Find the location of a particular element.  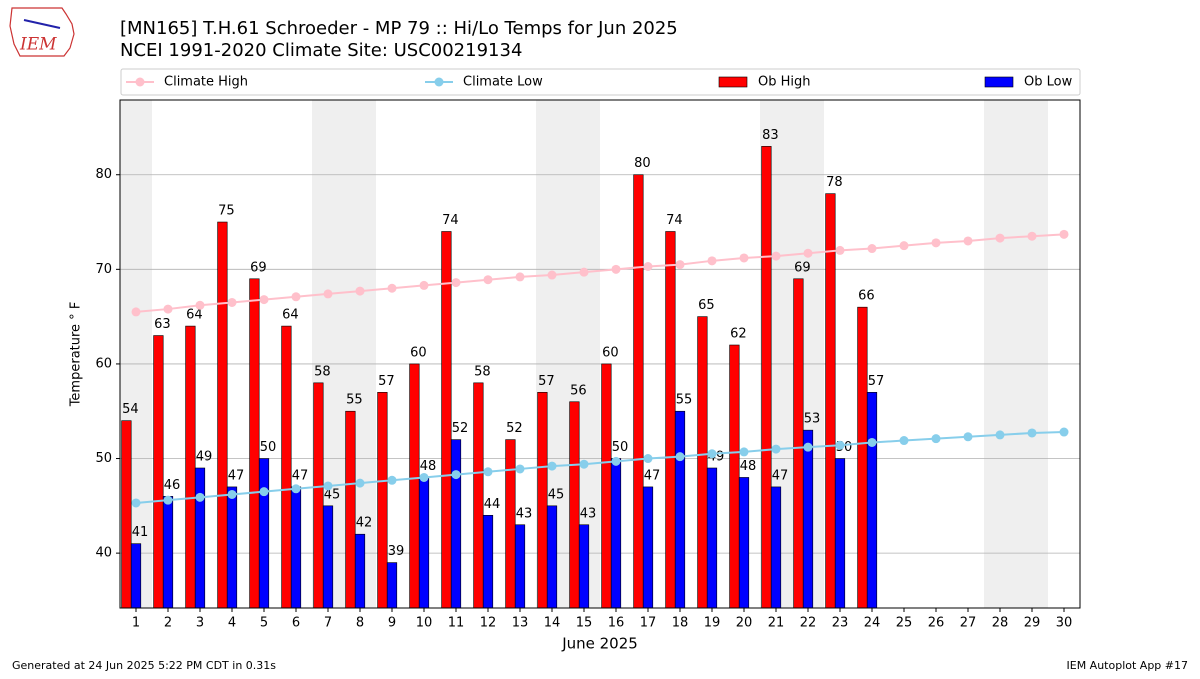

logo-outline is located at coordinates (42, 32).